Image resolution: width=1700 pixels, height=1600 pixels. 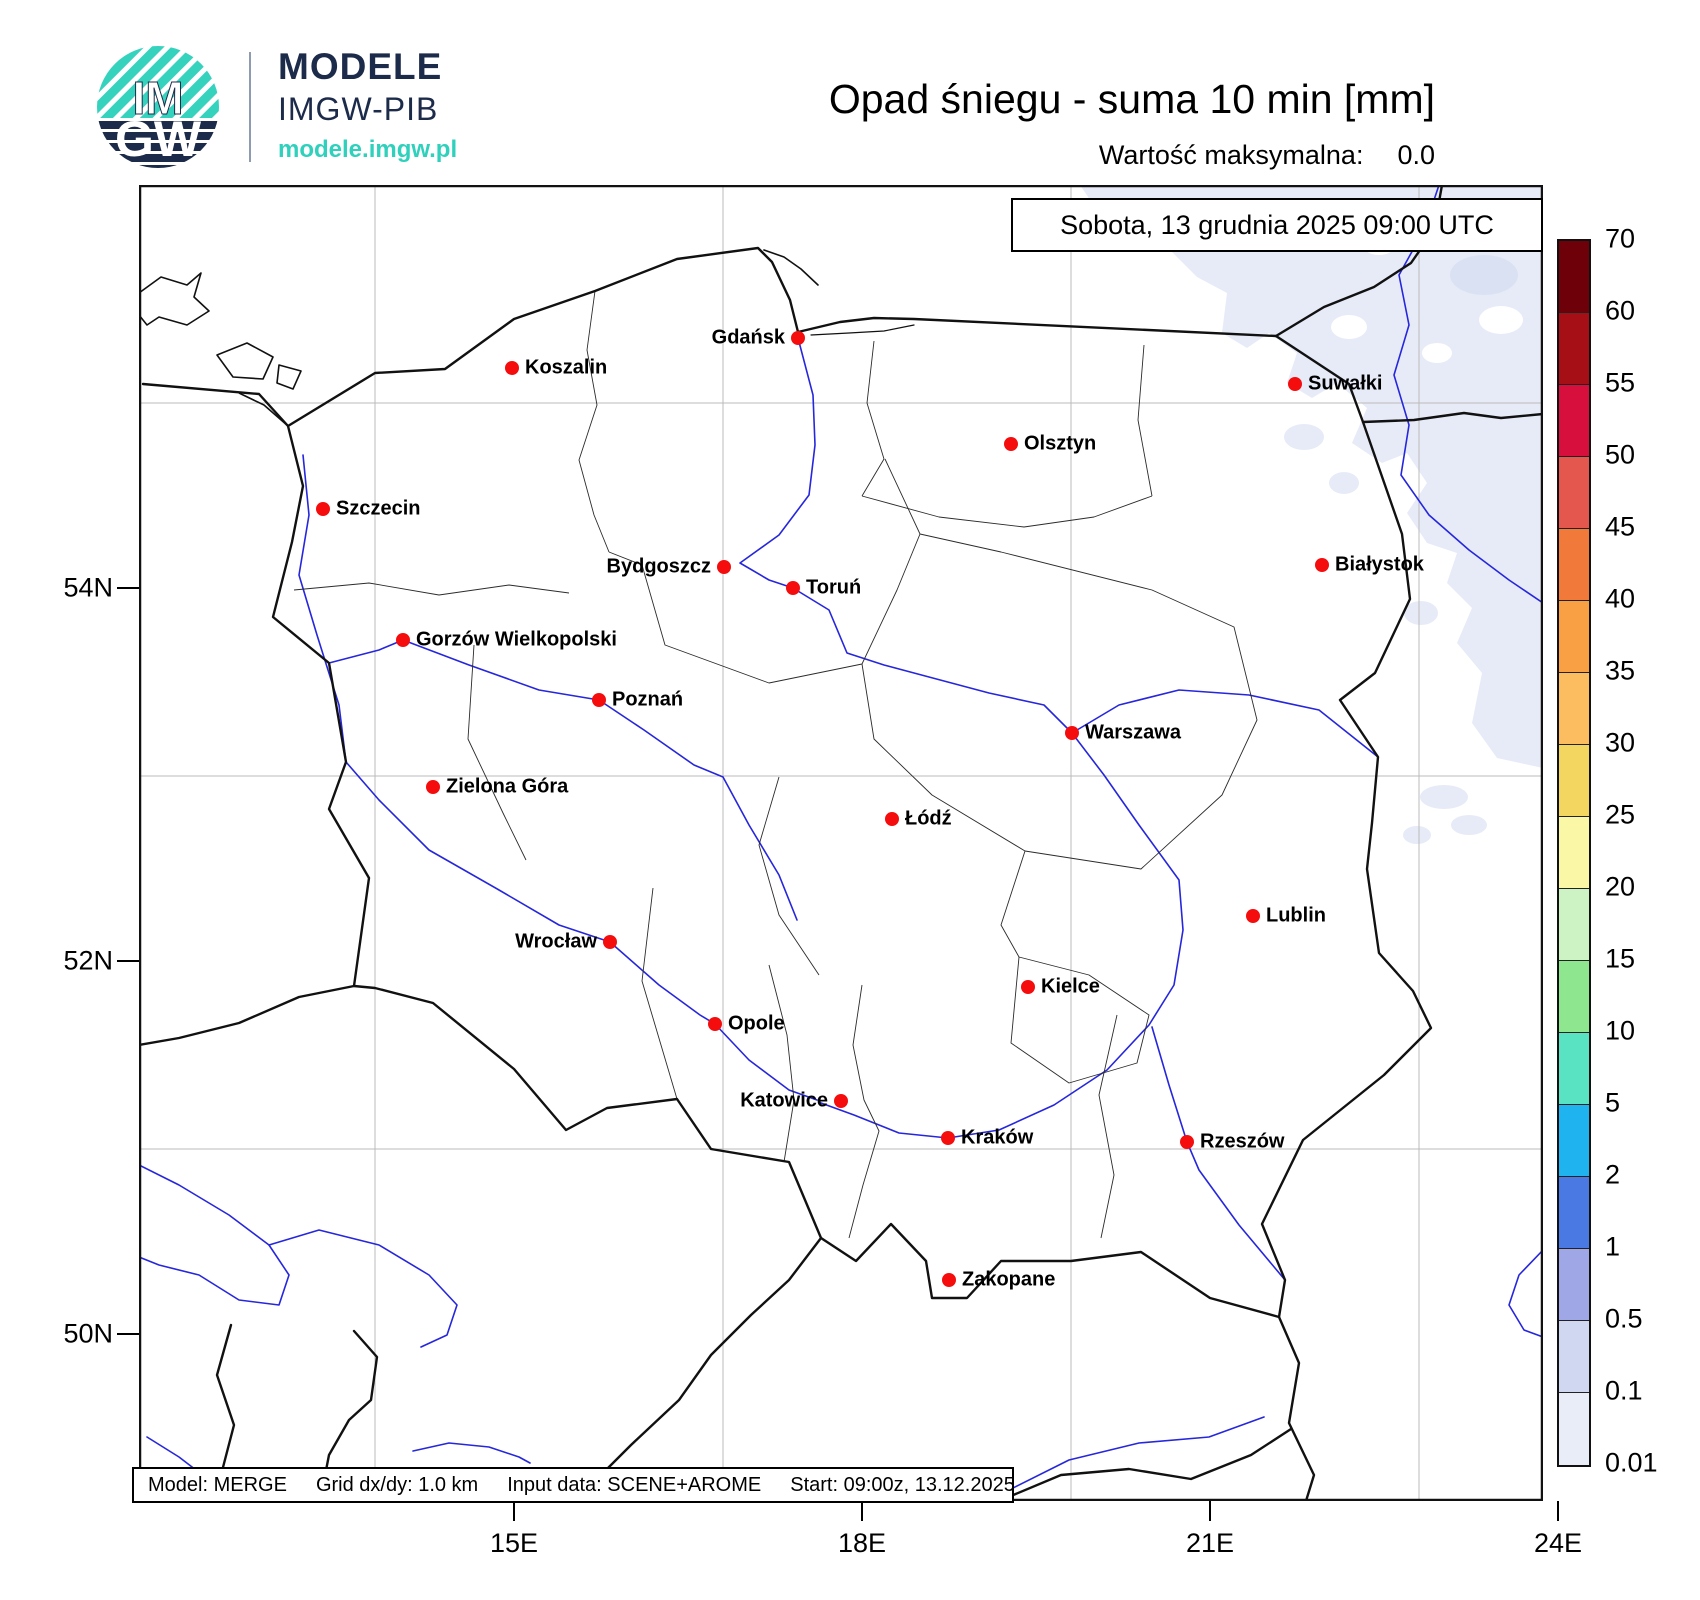 What do you see at coordinates (1620, 310) in the screenshot?
I see `colorbar-label: 60` at bounding box center [1620, 310].